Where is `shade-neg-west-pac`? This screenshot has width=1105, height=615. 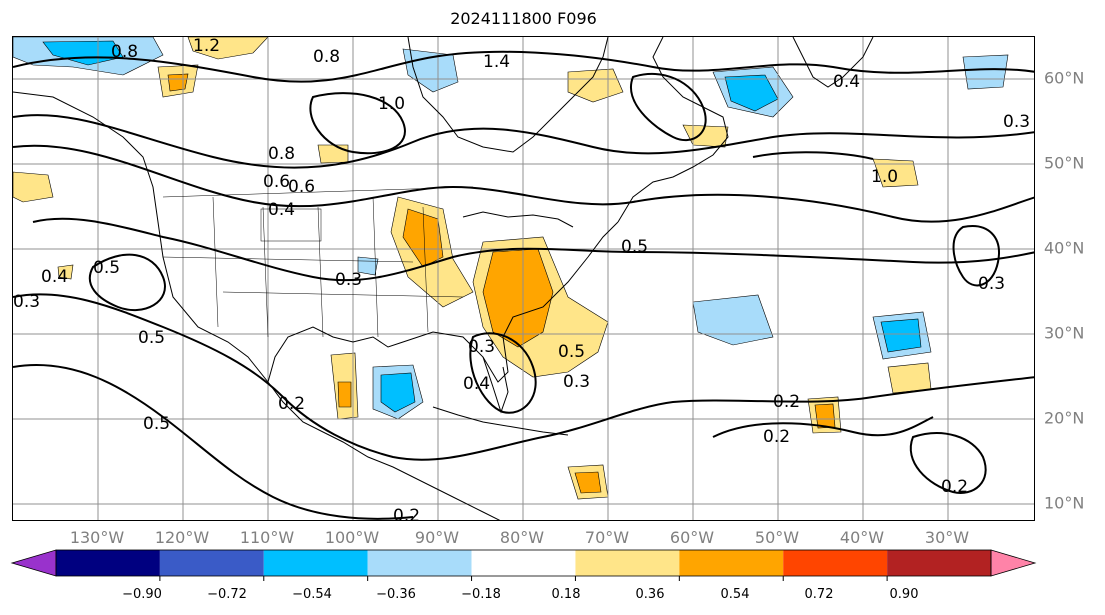 shade-neg-west-pac is located at coordinates (65, 272).